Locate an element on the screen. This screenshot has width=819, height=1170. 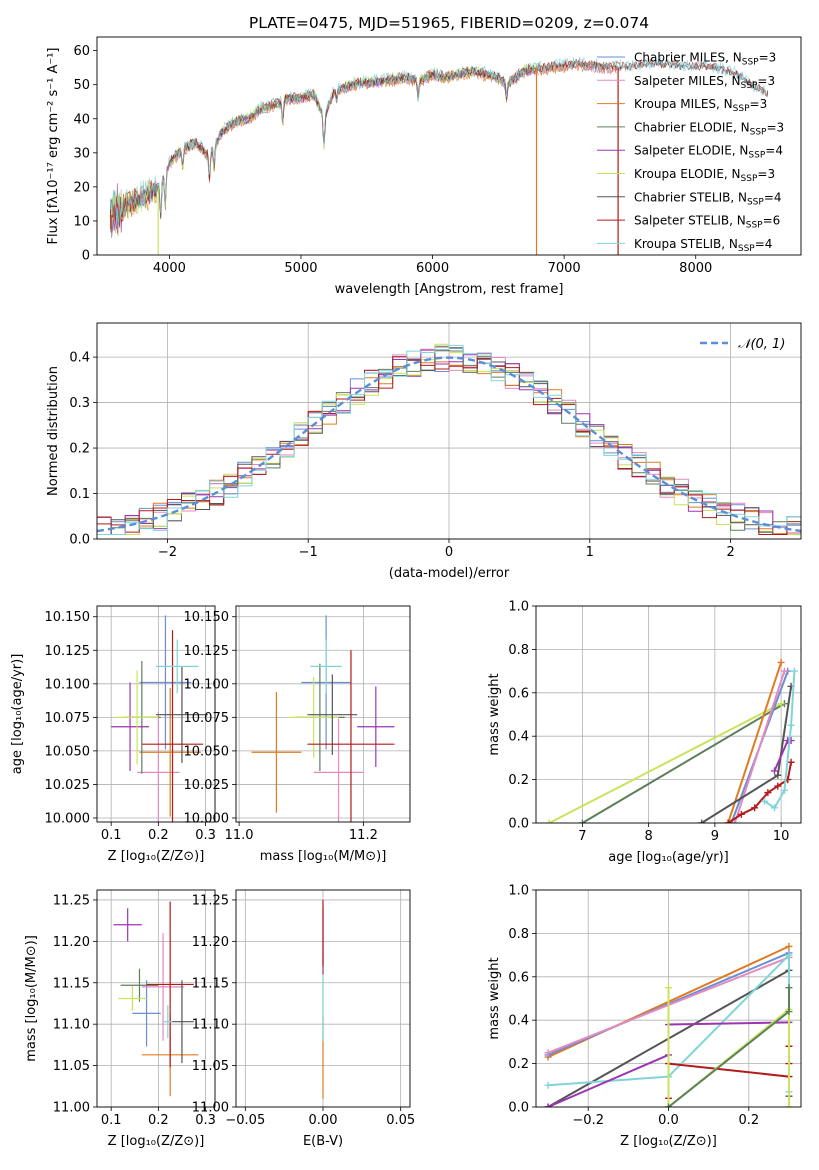
y-tick-label: 10.100 is located at coordinates (68, 684).